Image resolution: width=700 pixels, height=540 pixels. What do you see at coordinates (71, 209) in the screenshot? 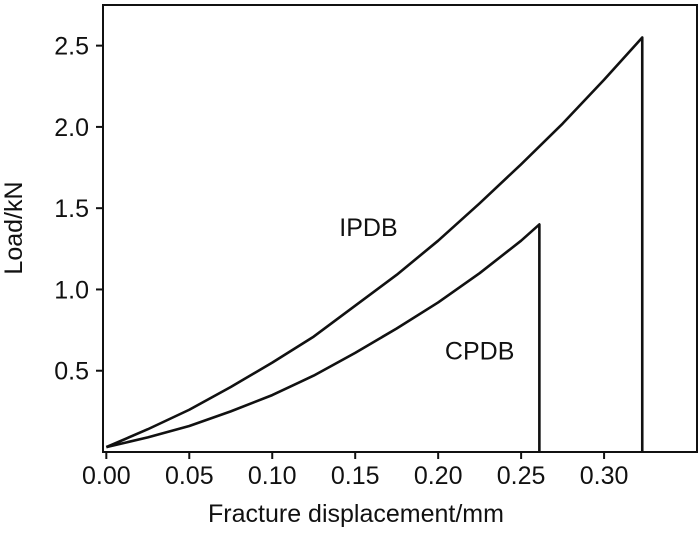
I see `y-tick-label: 1.5` at bounding box center [71, 209].